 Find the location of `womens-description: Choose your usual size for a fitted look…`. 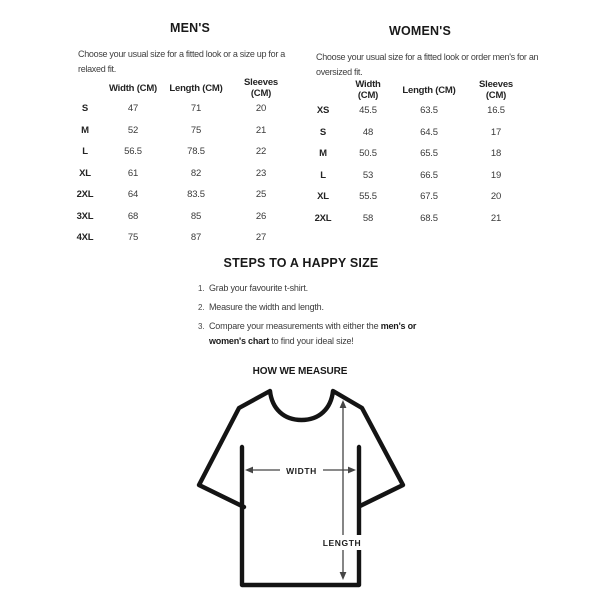

womens-description: Choose your usual size for a fitted look… is located at coordinates (427, 64).